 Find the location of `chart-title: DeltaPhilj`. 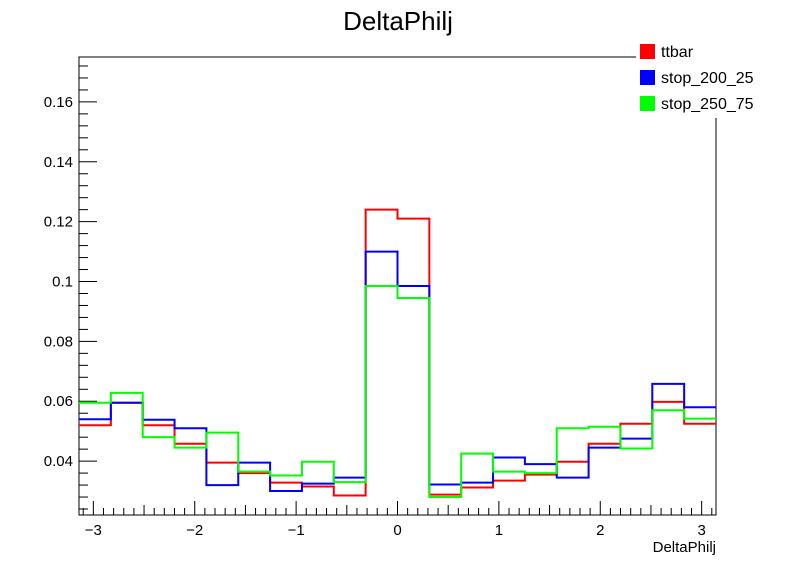

chart-title: DeltaPhilj is located at coordinates (398, 21).